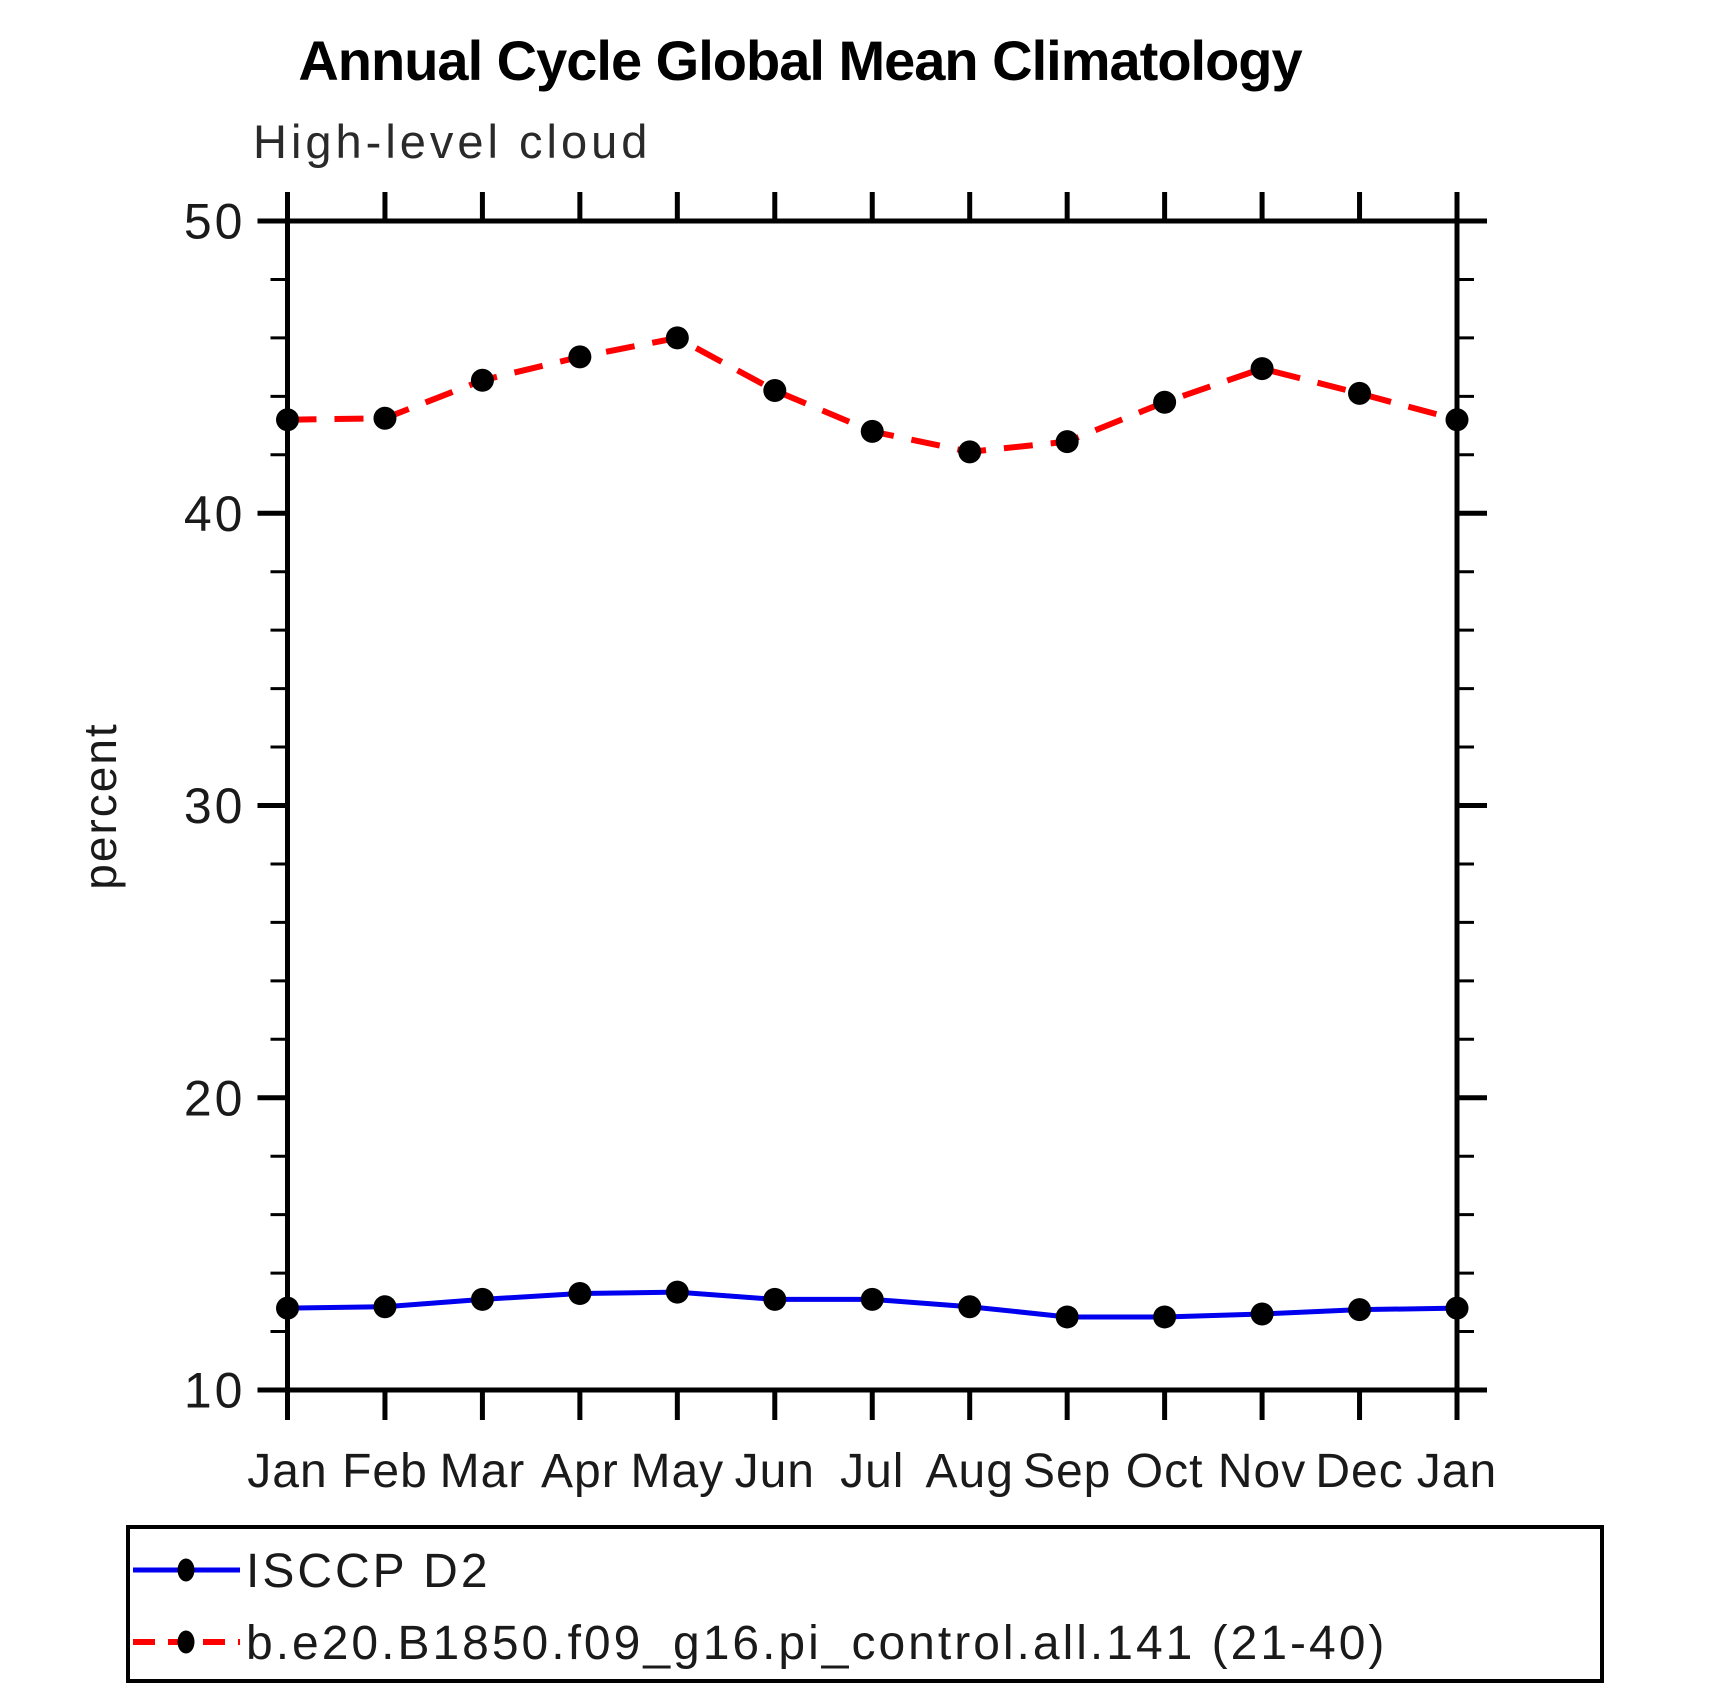  What do you see at coordinates (100, 805) in the screenshot?
I see `y-axis-title: percent` at bounding box center [100, 805].